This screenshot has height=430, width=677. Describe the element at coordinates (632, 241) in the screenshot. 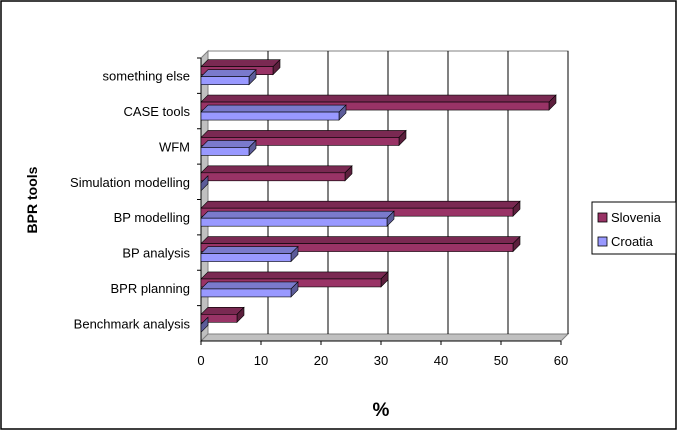

I see `legend-label-croatia: Croatia` at that location.